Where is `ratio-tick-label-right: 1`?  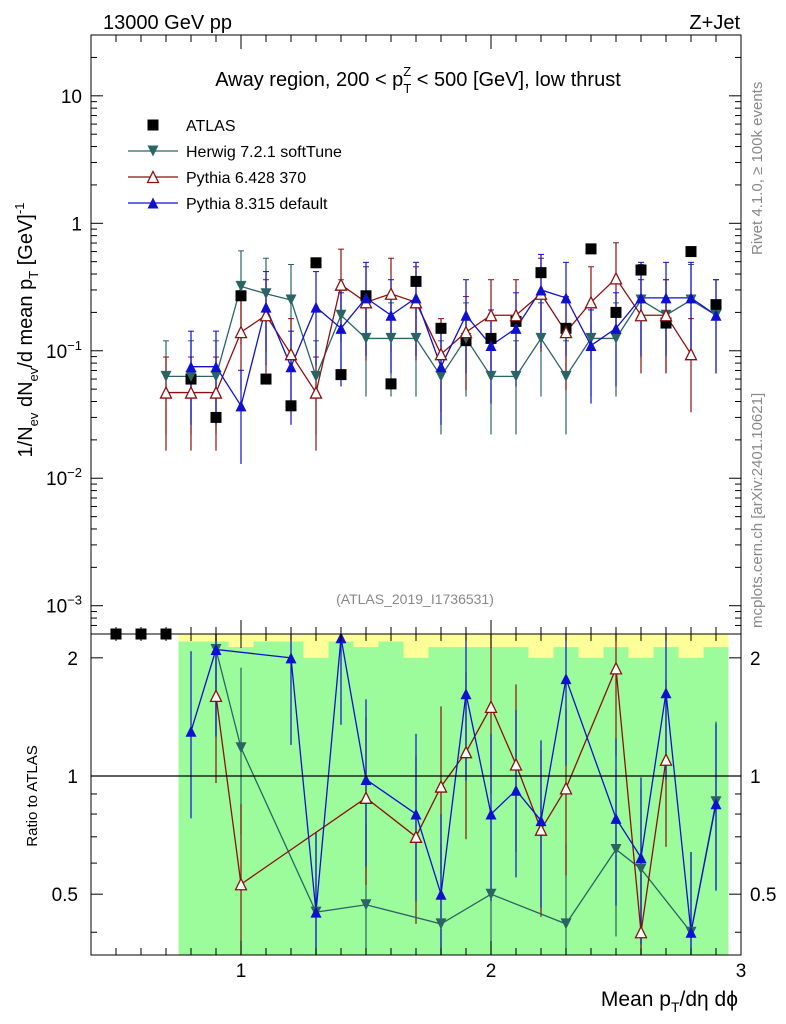 ratio-tick-label-right: 1 is located at coordinates (755, 777).